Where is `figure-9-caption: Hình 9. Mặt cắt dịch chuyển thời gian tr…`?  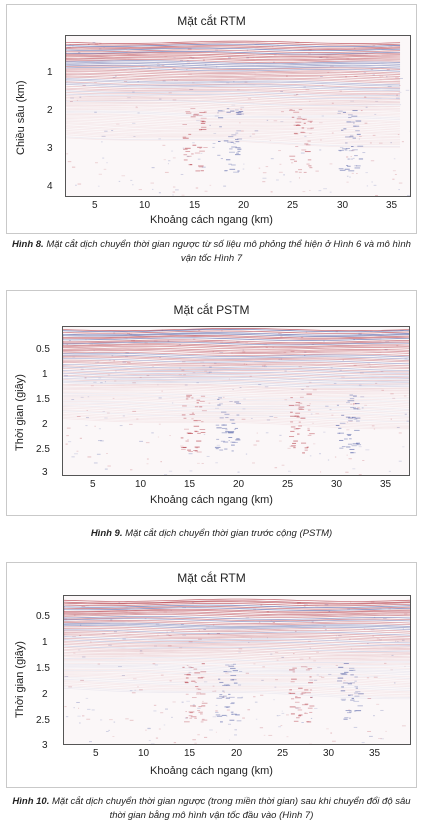 figure-9-caption: Hình 9. Mặt cắt dịch chuyển thời gian tr… is located at coordinates (211, 534).